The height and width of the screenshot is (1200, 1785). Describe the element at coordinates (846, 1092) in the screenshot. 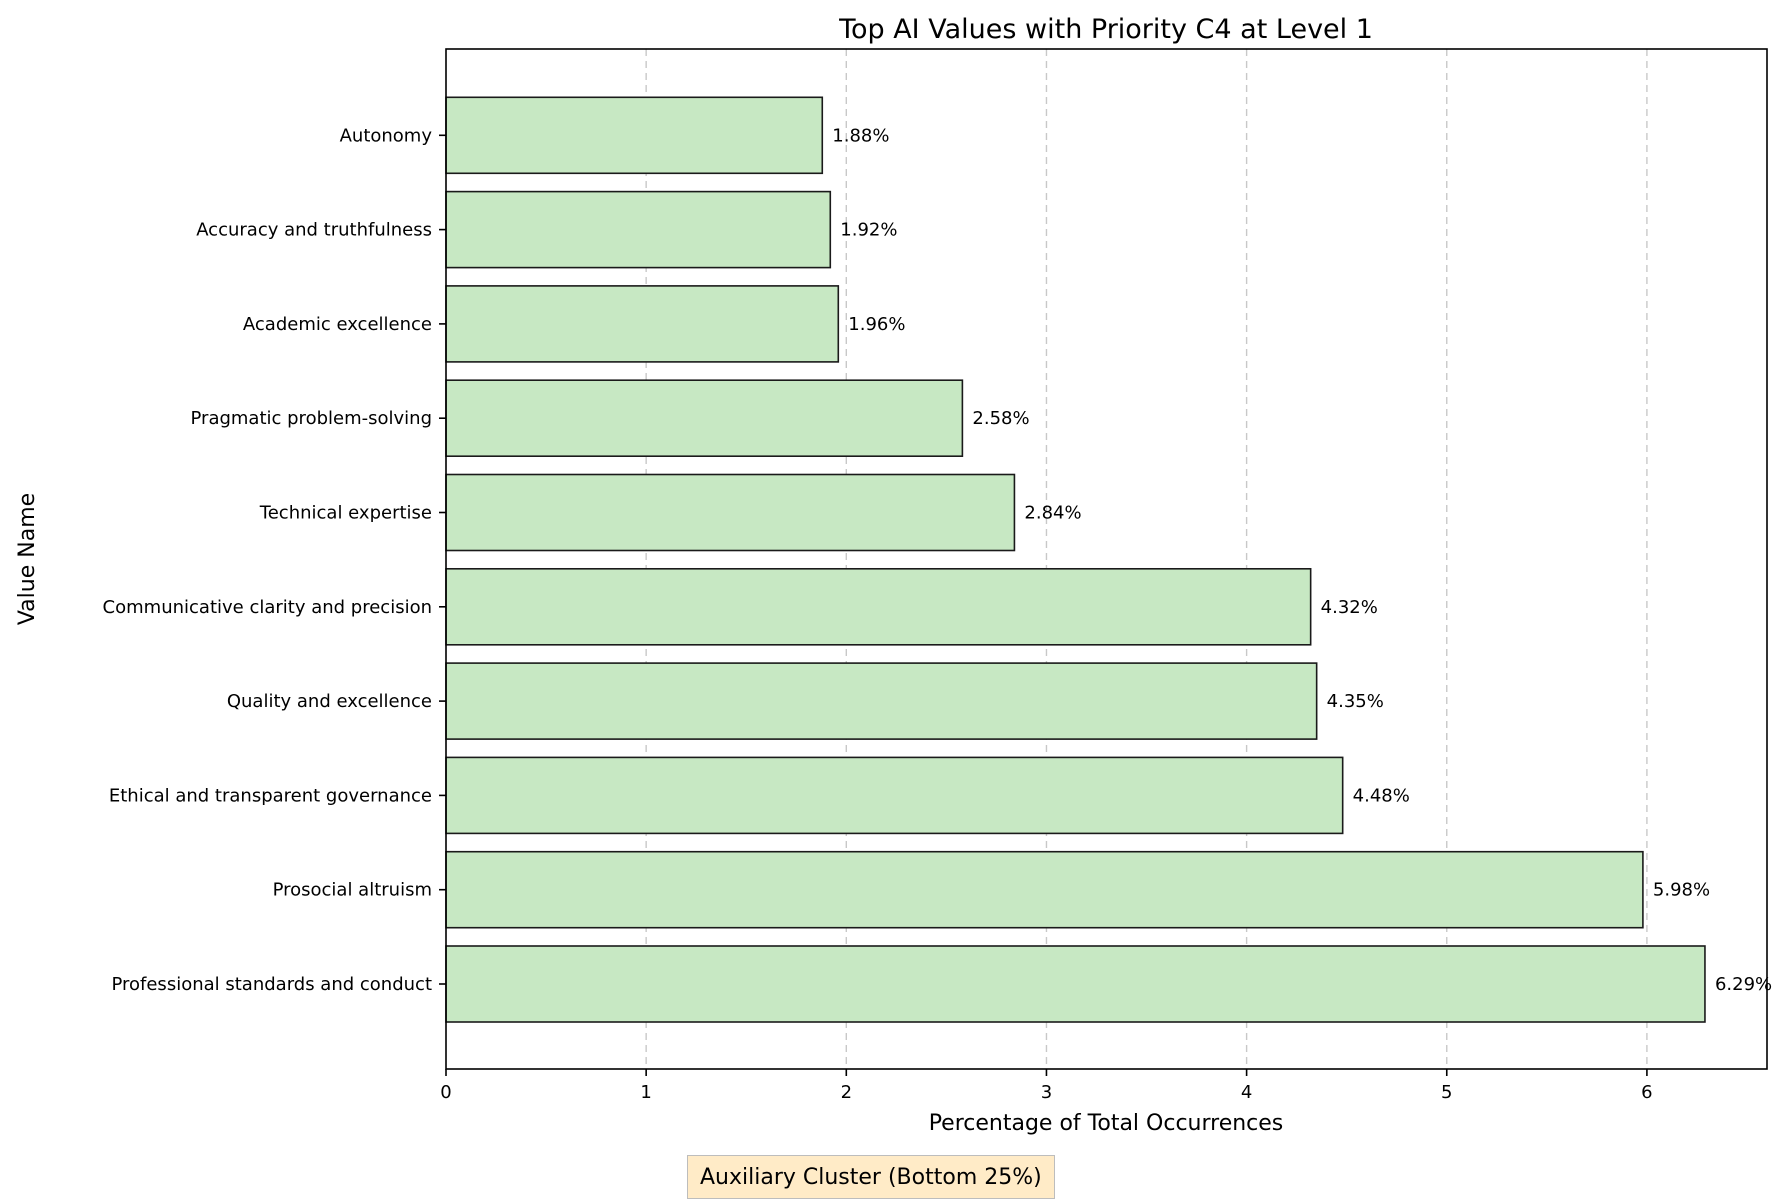

I see `x-tick-label: 2` at that location.